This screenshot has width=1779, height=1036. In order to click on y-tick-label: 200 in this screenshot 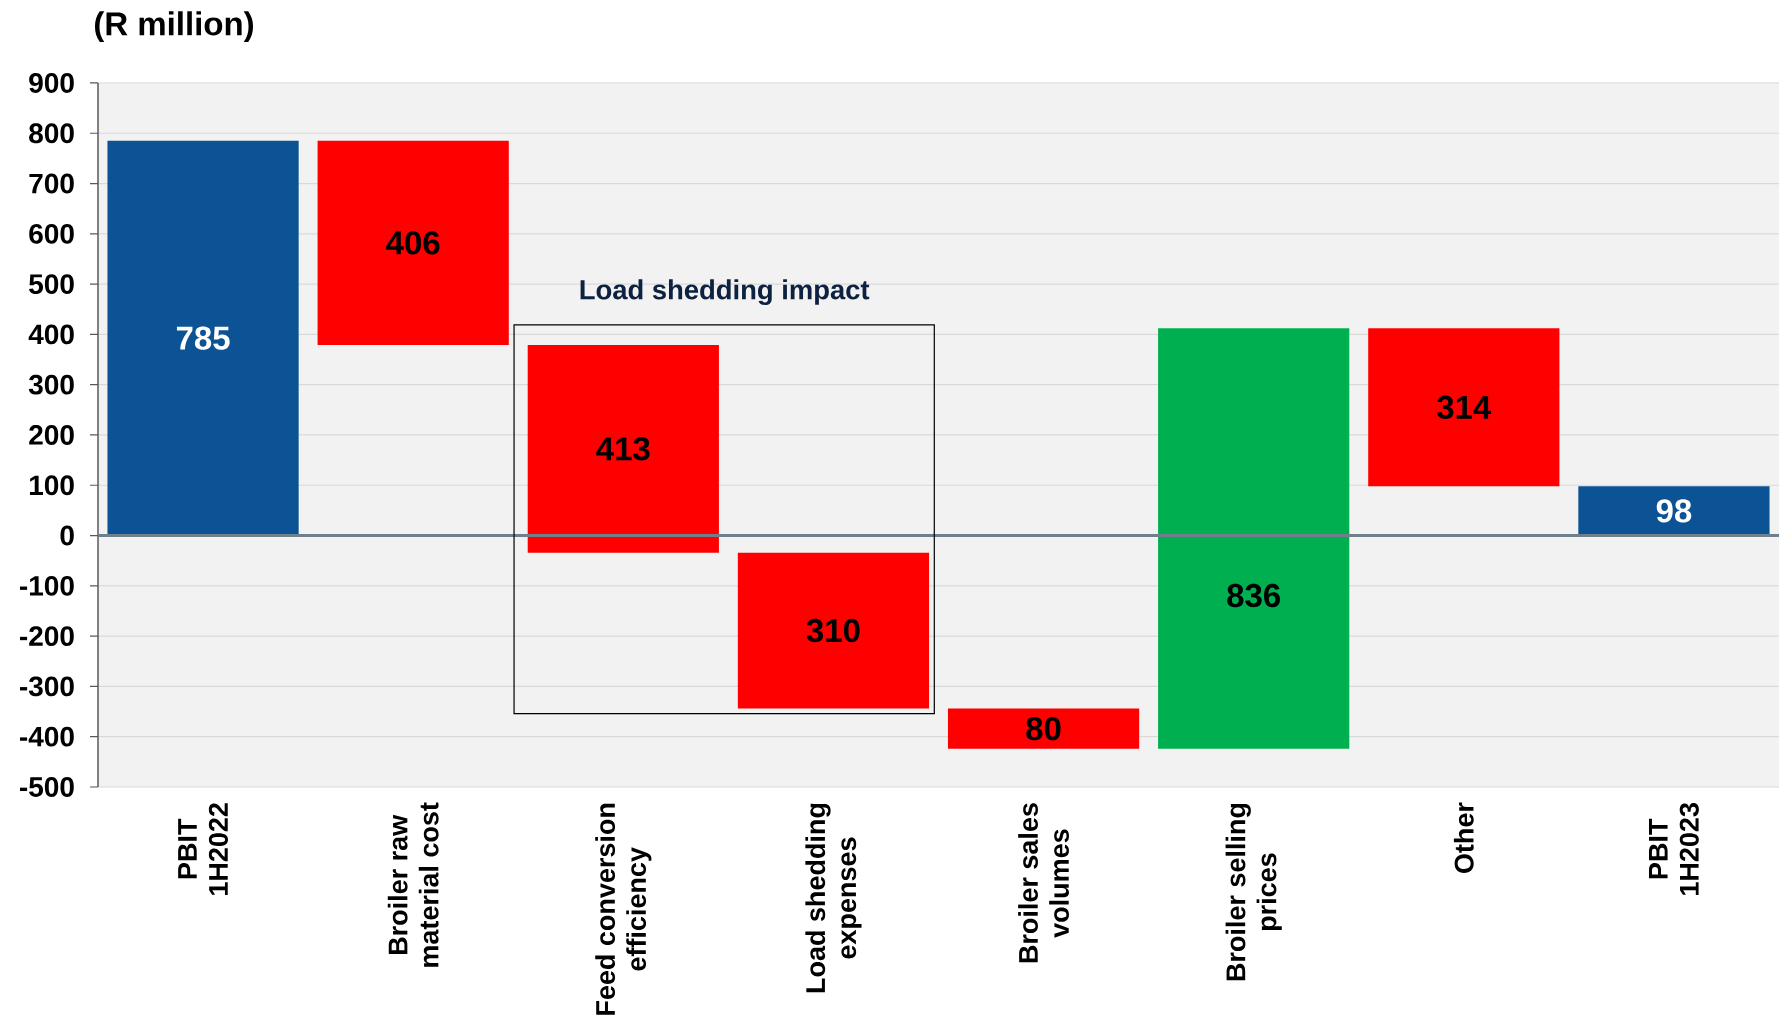, I will do `click(51, 435)`.